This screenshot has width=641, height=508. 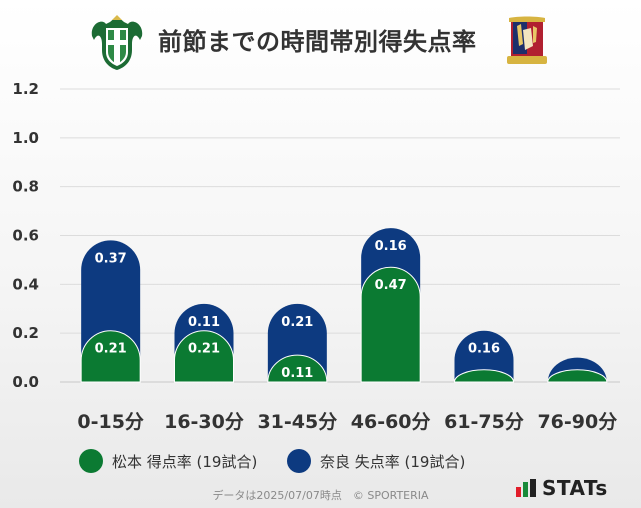 What do you see at coordinates (391, 285) in the screenshot?
I see `data-label-matsumoto: 0.47` at bounding box center [391, 285].